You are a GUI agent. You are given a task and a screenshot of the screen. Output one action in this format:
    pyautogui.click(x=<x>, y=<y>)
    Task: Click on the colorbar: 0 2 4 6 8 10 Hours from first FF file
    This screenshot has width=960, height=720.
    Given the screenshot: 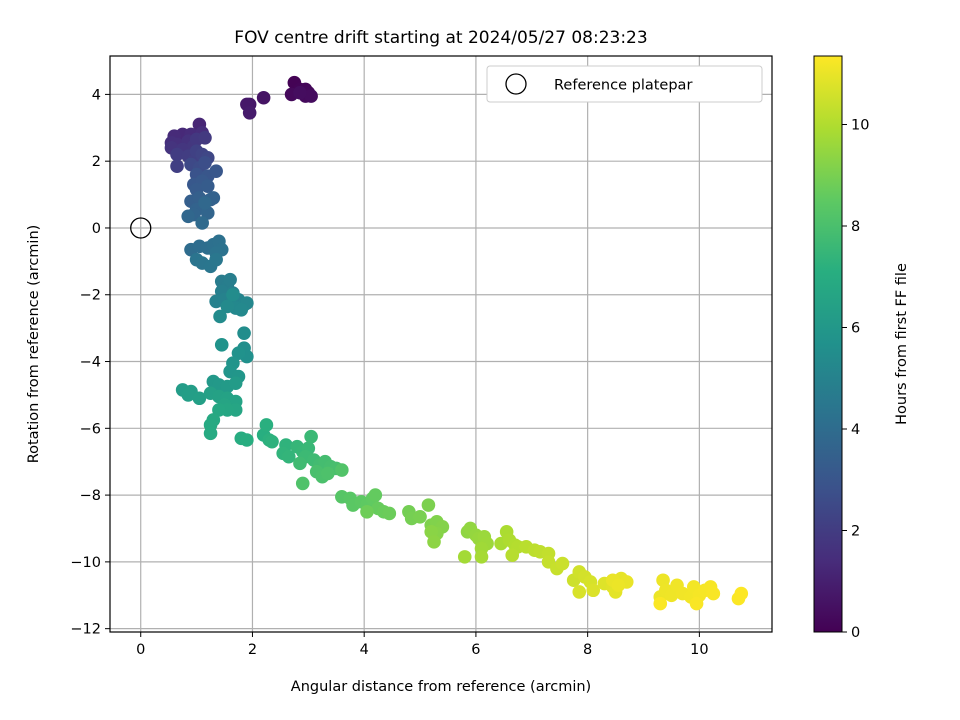 What is the action you would take?
    pyautogui.click(x=861, y=348)
    